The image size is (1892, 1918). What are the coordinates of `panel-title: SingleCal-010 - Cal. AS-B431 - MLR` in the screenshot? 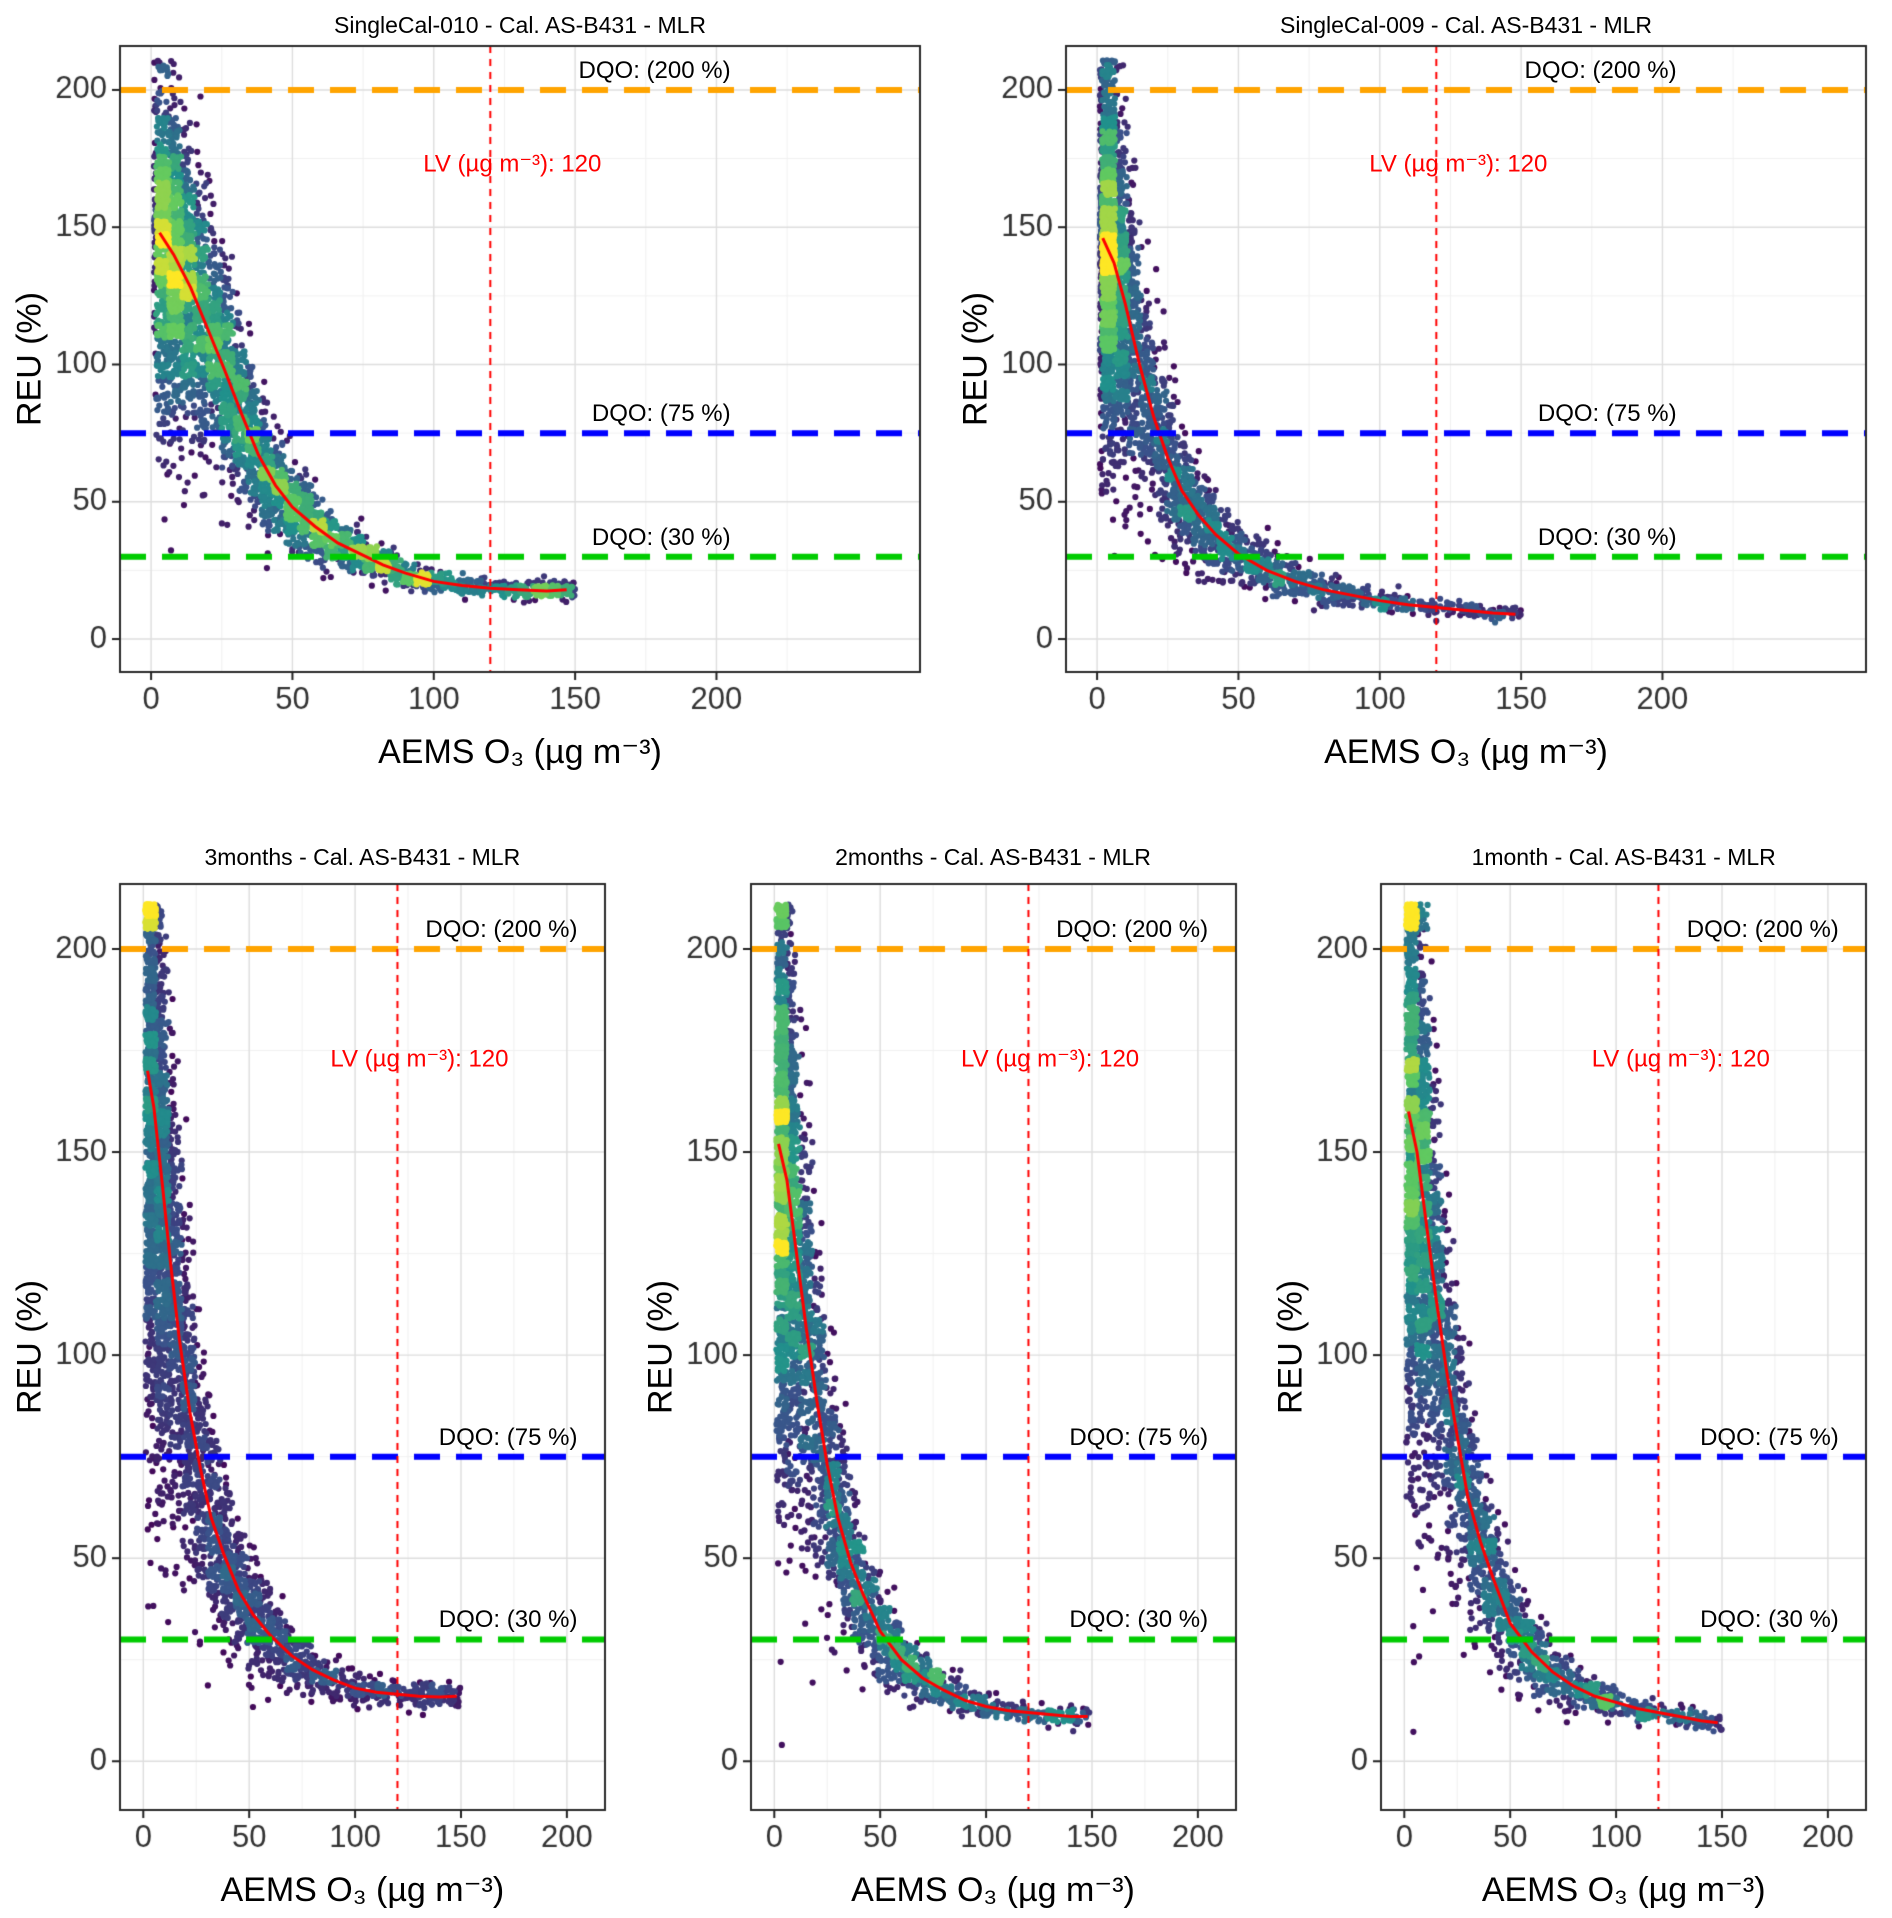 It's located at (520, 25).